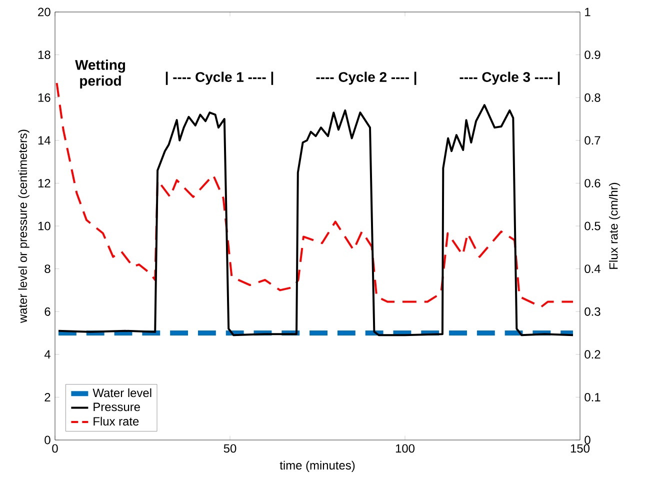  What do you see at coordinates (587, 440) in the screenshot?
I see `y2-tick-label: 0` at bounding box center [587, 440].